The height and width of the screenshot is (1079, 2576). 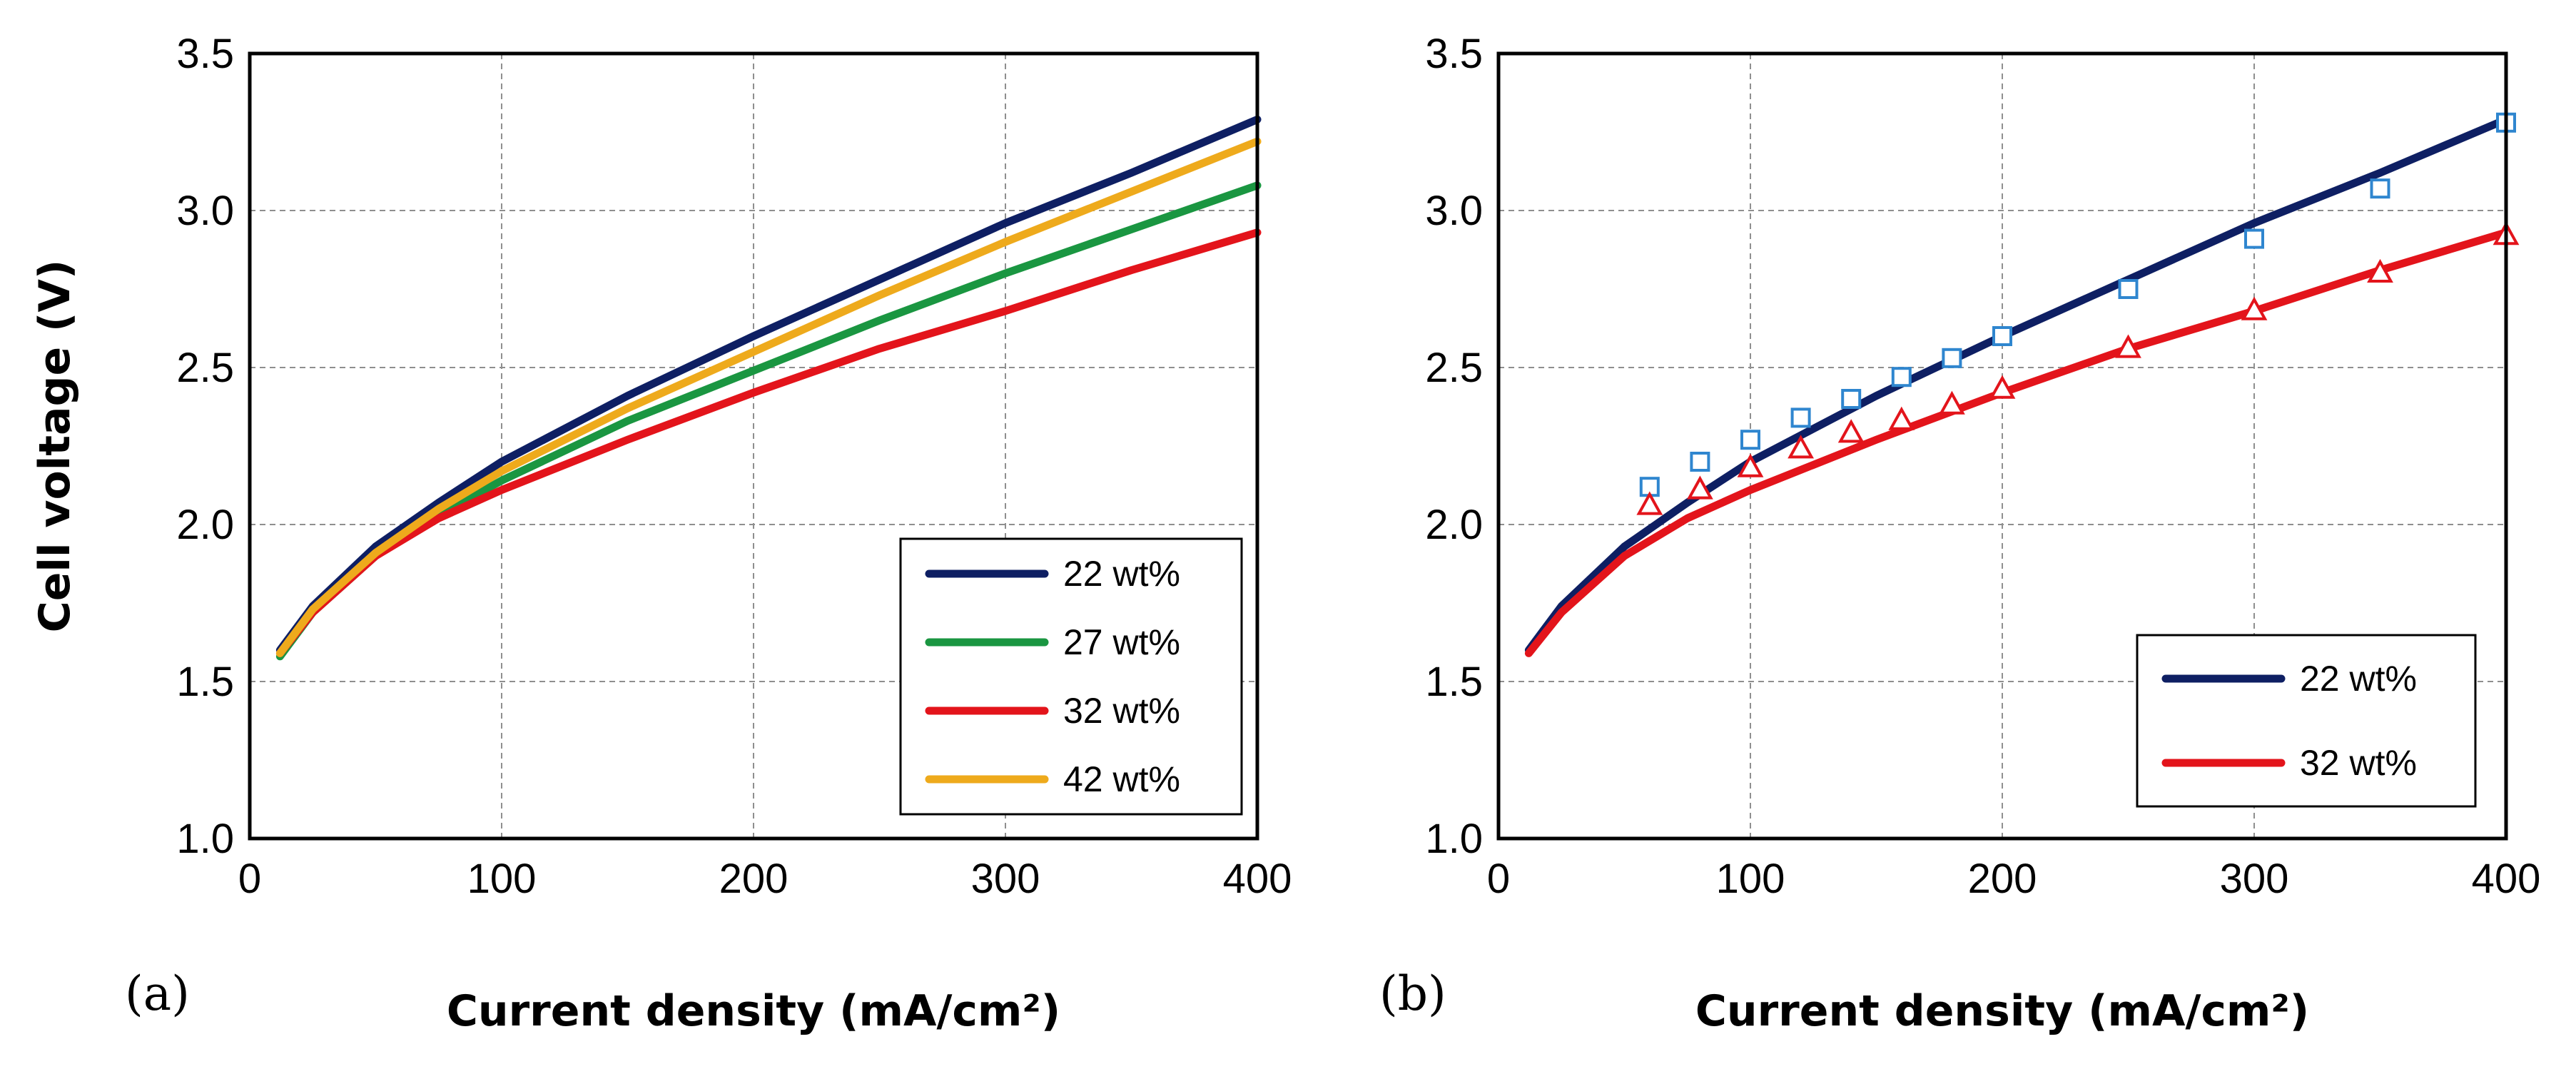 I want to click on y-axis-title: Cell voltage (V), so click(x=55, y=447).